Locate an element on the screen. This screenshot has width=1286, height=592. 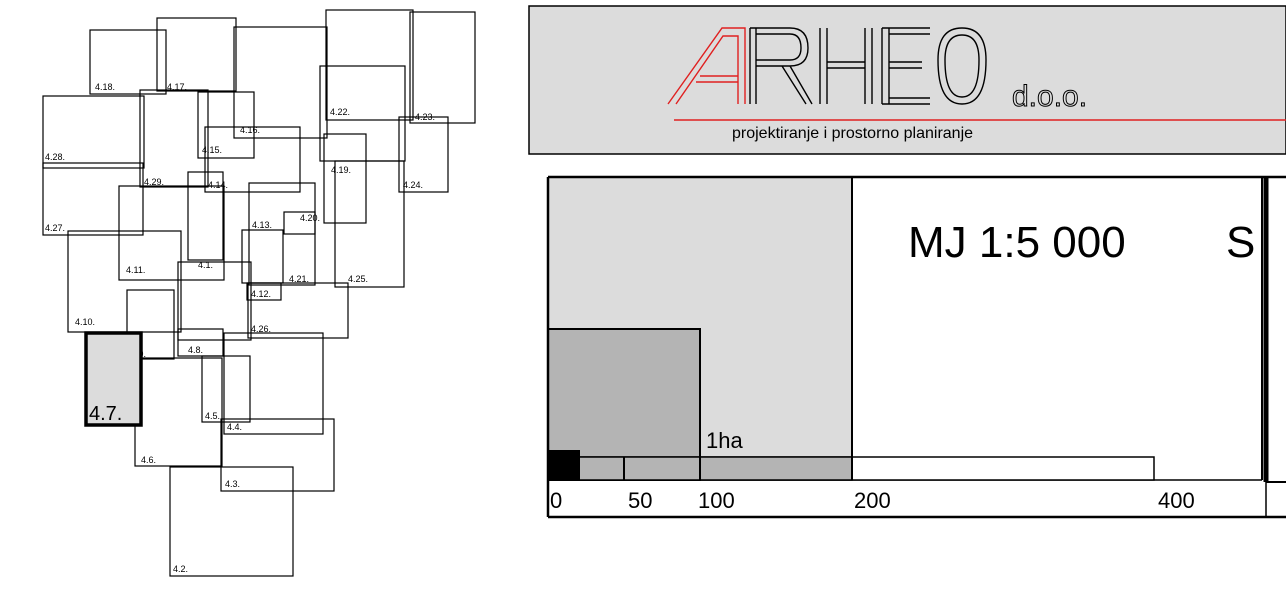
sheet-label: 4.20. is located at coordinates (310, 218).